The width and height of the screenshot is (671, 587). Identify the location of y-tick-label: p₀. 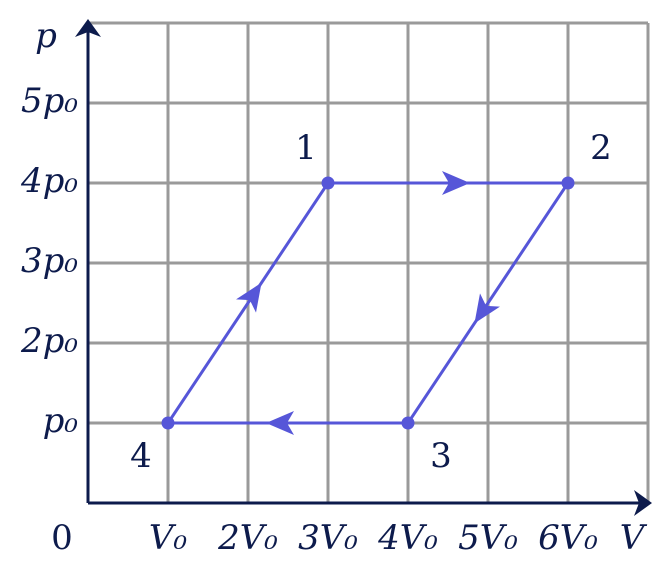
(61, 421).